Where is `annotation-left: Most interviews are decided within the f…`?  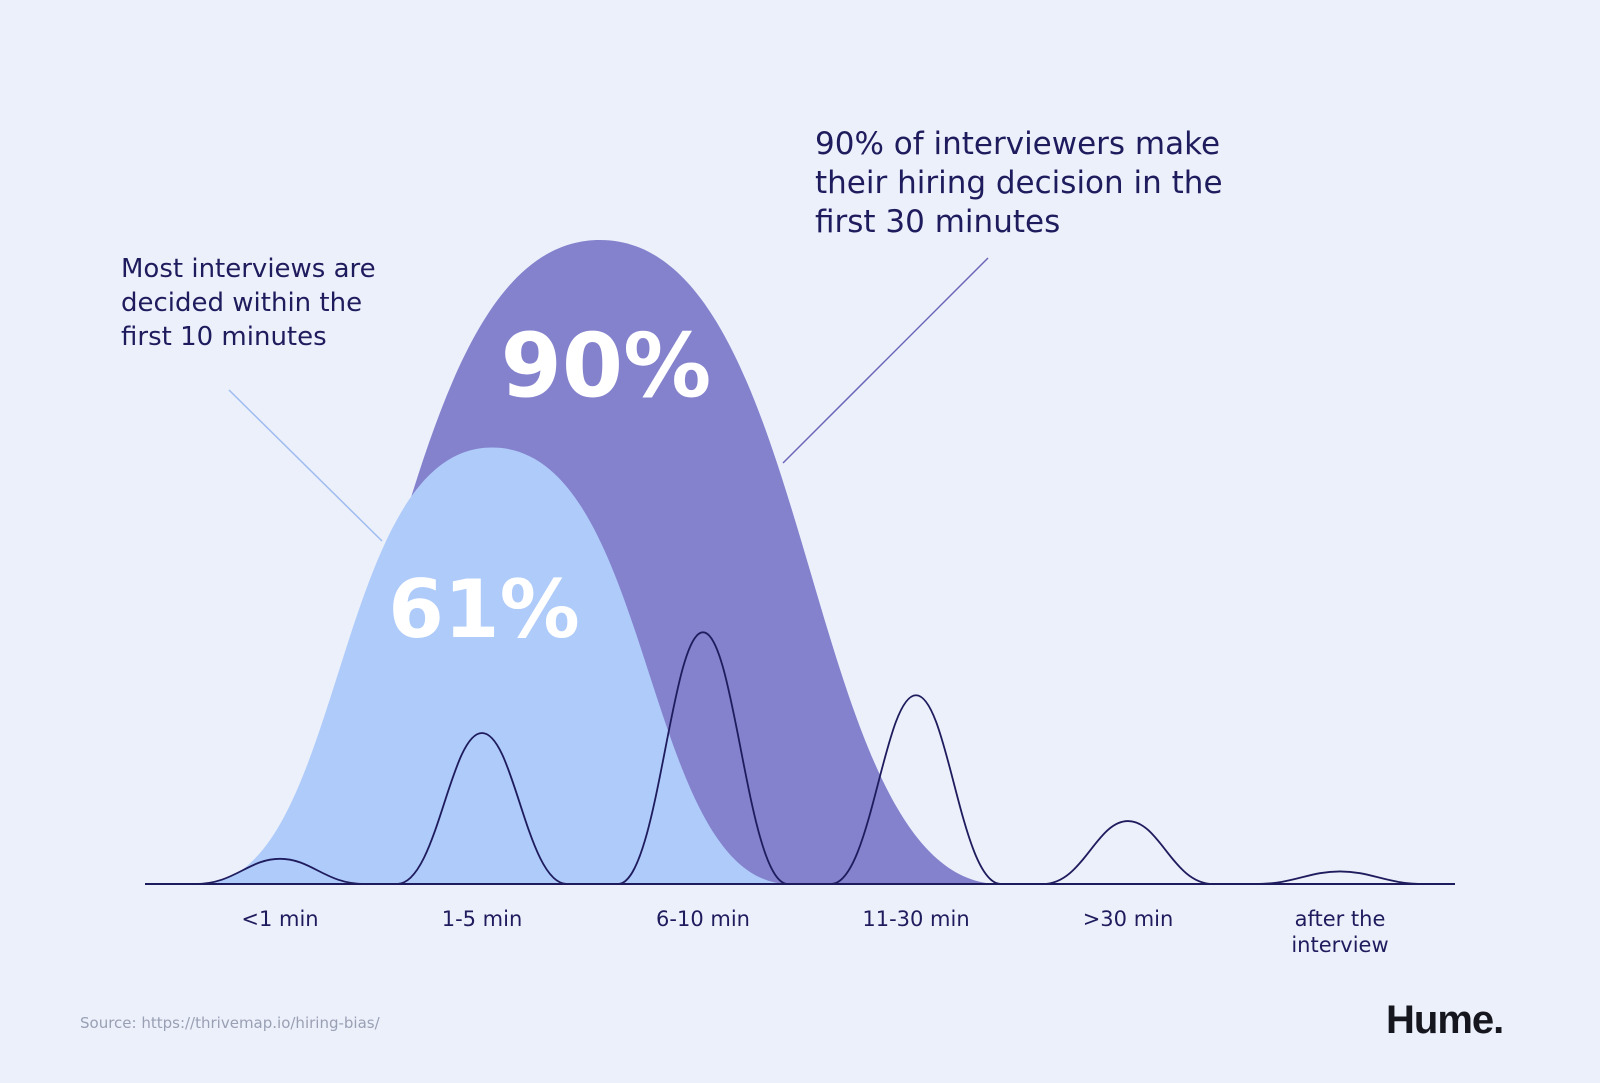 annotation-left: Most interviews are decided within the f… is located at coordinates (271, 303).